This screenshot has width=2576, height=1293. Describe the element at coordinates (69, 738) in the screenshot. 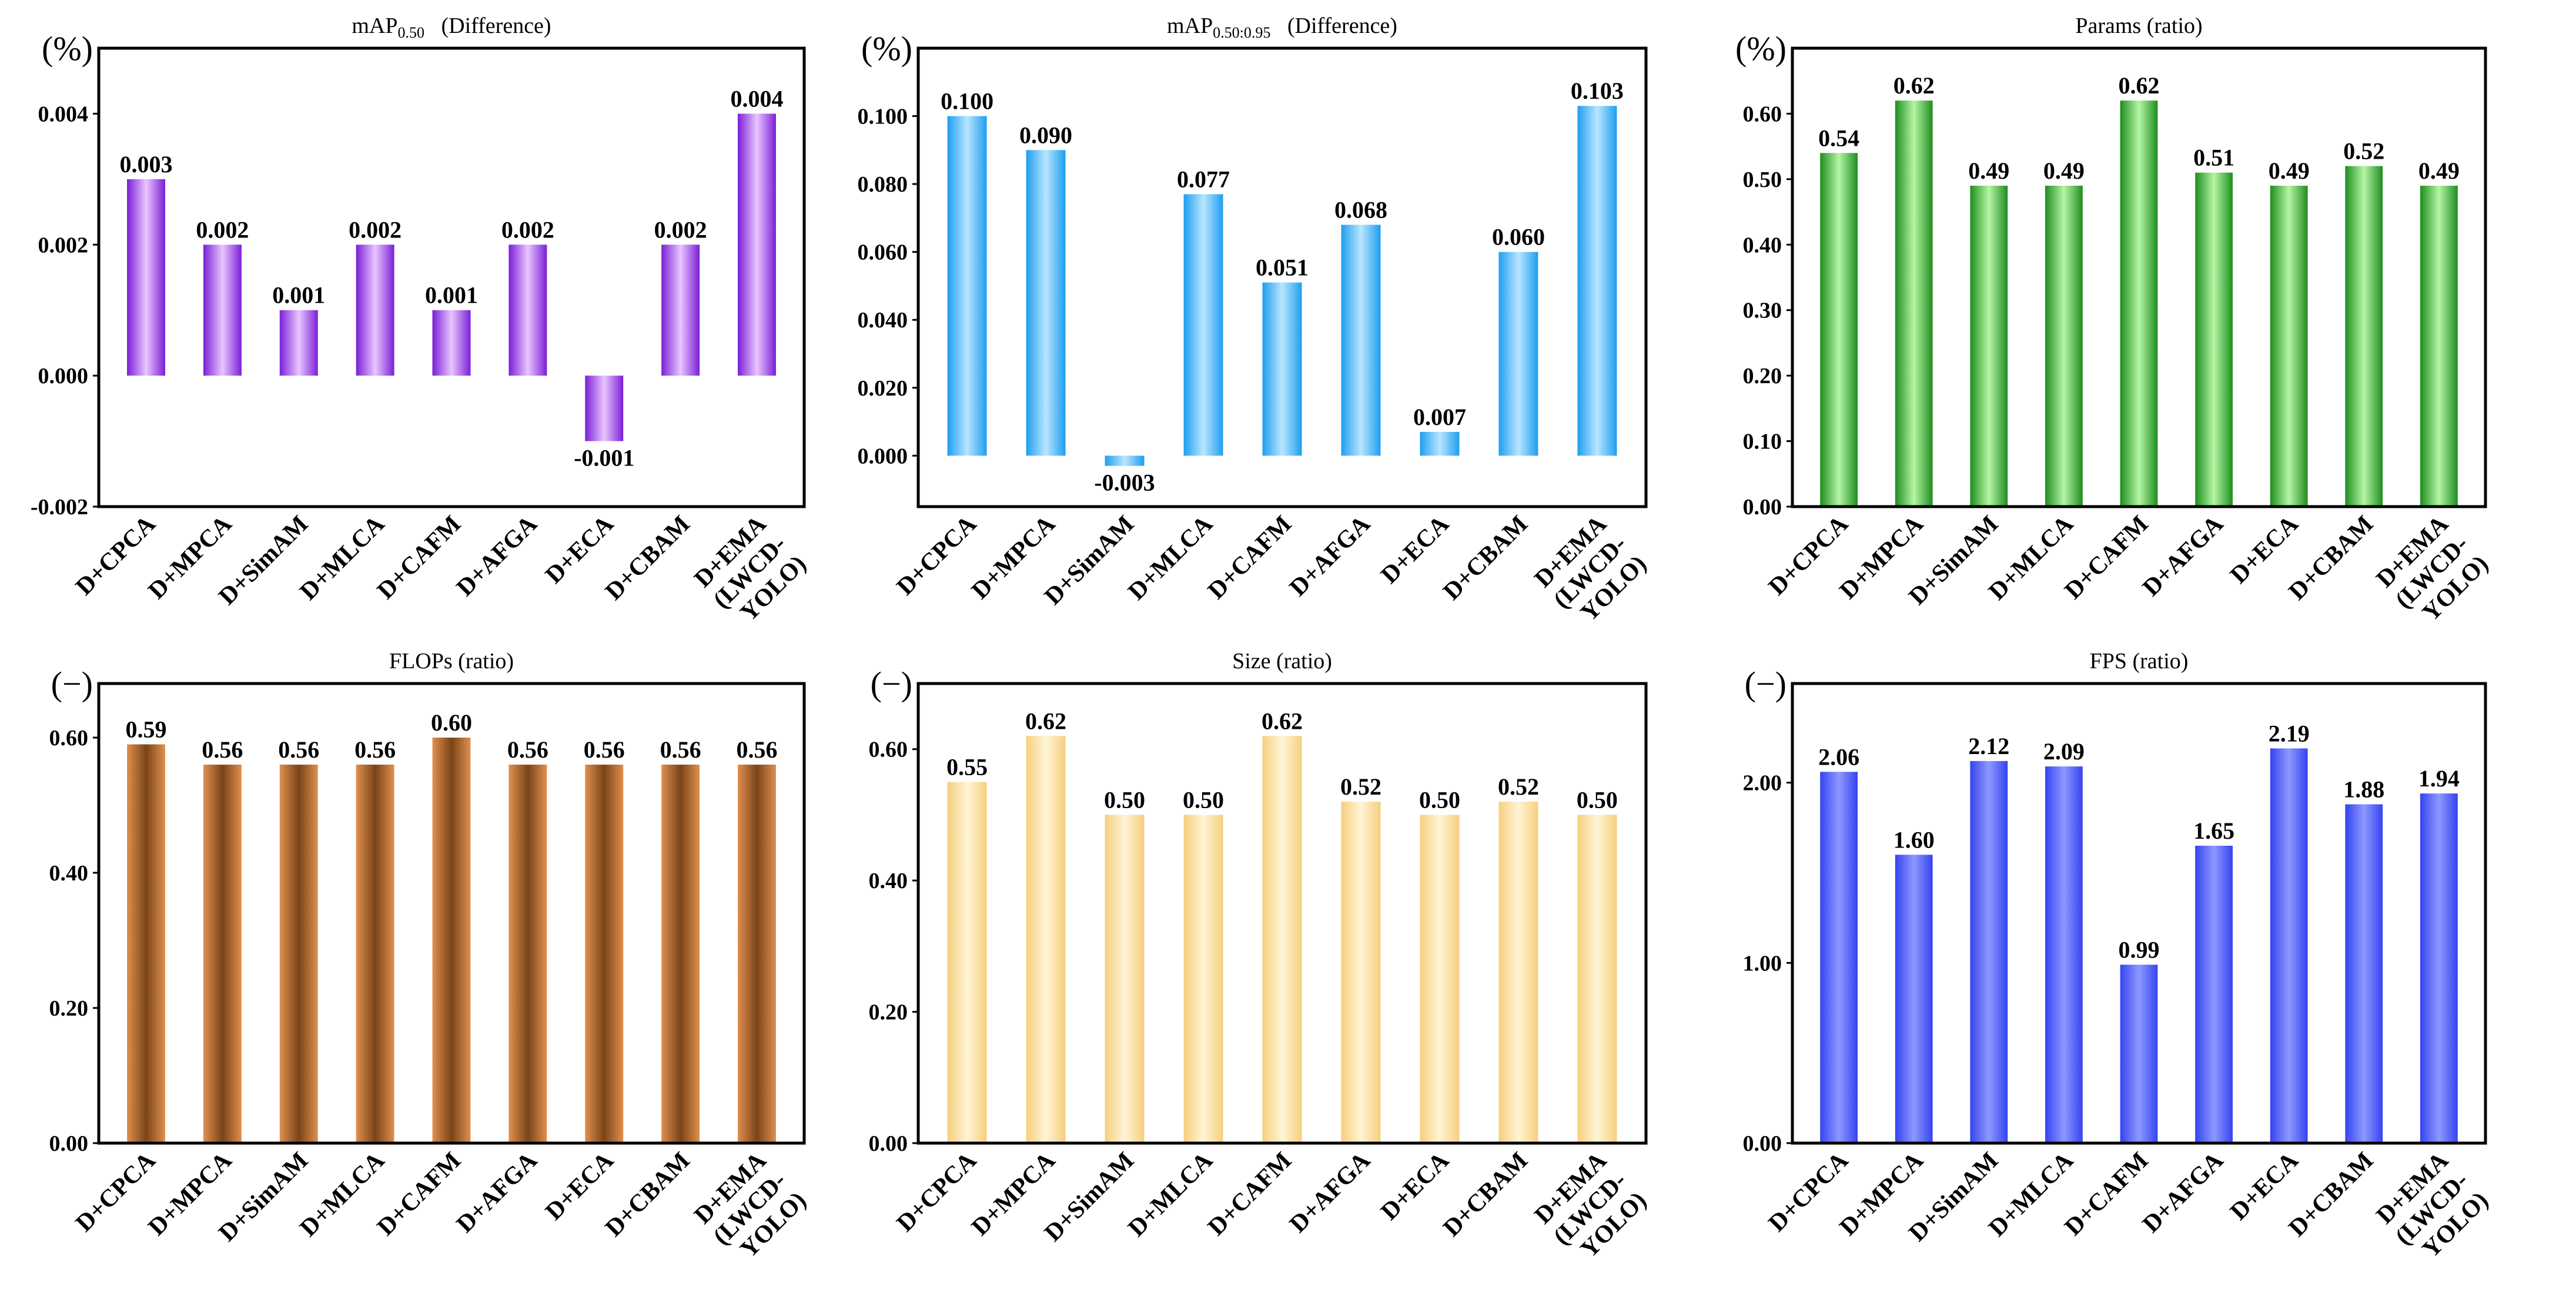

I see `y-tick-label: 0.60` at that location.